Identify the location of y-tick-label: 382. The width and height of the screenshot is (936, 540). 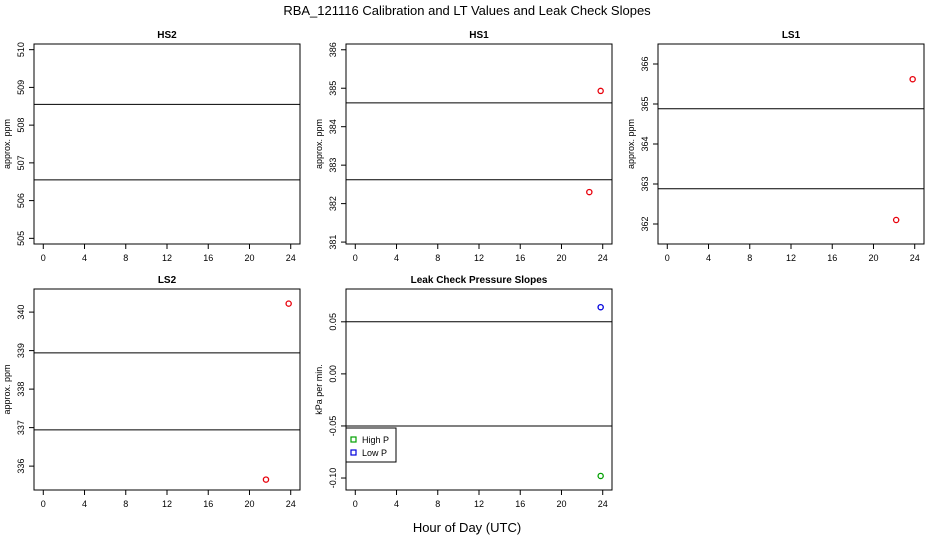
(333, 203).